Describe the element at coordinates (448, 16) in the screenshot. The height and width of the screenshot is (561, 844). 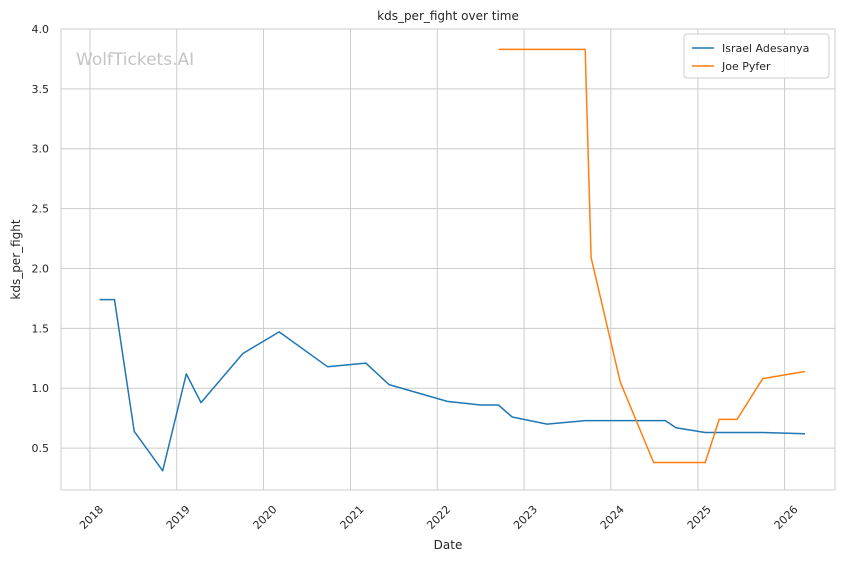
I see `chart-title: kds_per_fight over time` at that location.